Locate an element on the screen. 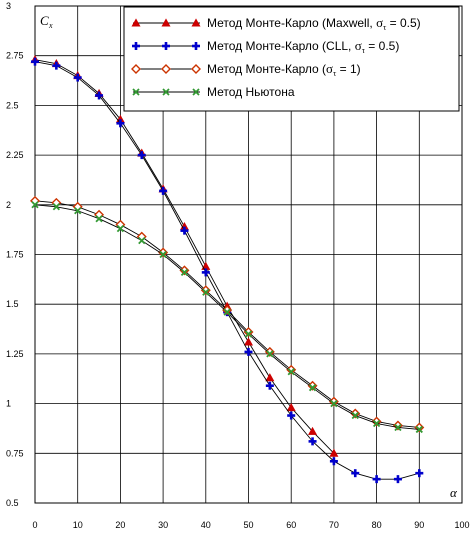  series-3-point-18-b is located at coordinates (419, 429).